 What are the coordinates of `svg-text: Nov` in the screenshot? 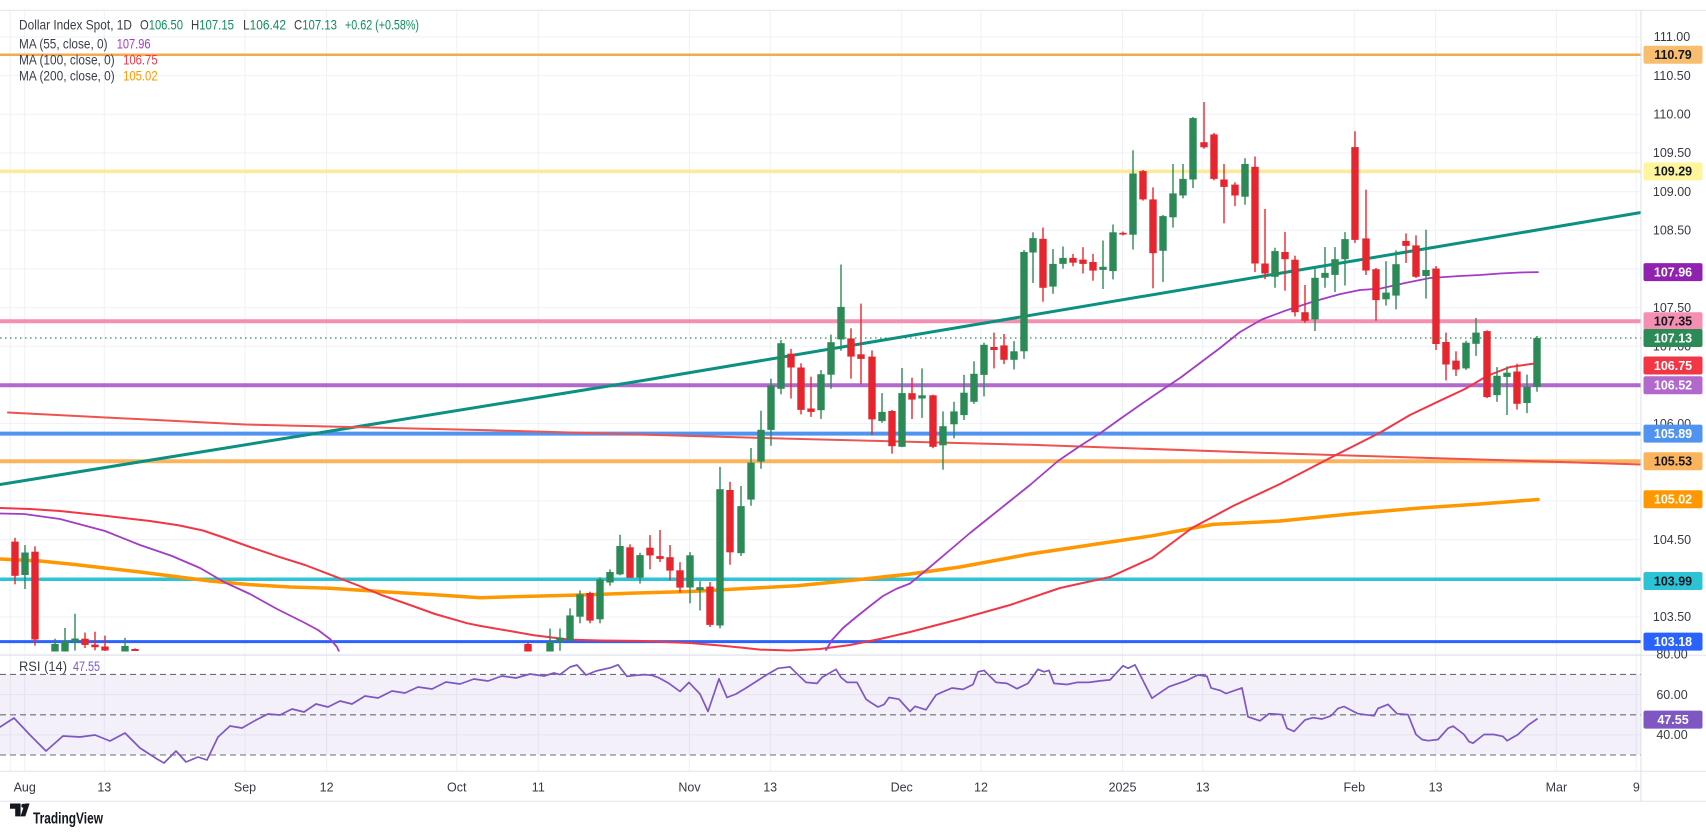 It's located at (689, 788).